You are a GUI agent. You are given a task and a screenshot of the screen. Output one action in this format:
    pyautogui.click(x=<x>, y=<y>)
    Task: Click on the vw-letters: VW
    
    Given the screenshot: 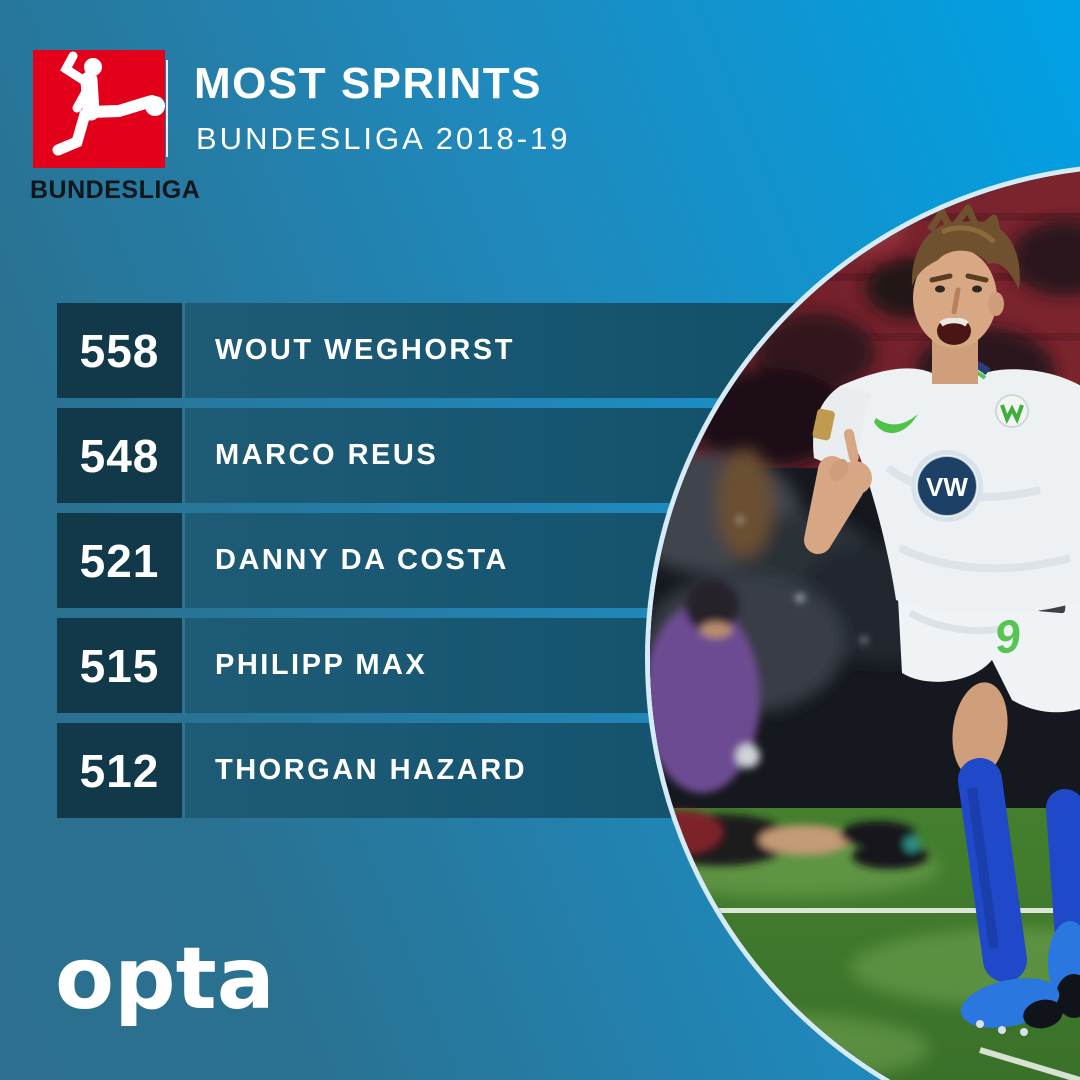 What is the action you would take?
    pyautogui.click(x=947, y=487)
    